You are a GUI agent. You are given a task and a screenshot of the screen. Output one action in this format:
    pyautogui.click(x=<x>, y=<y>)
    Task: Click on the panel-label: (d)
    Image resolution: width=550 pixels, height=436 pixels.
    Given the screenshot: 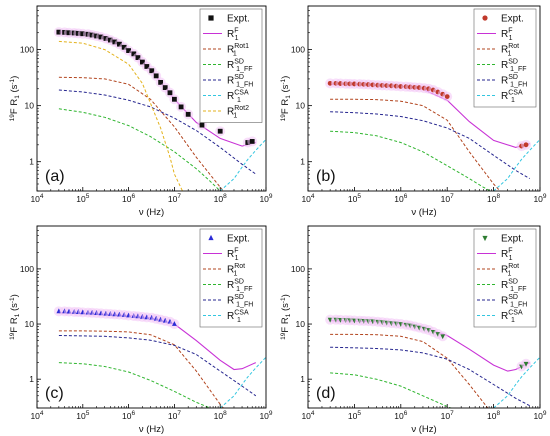 What is the action you would take?
    pyautogui.click(x=326, y=393)
    